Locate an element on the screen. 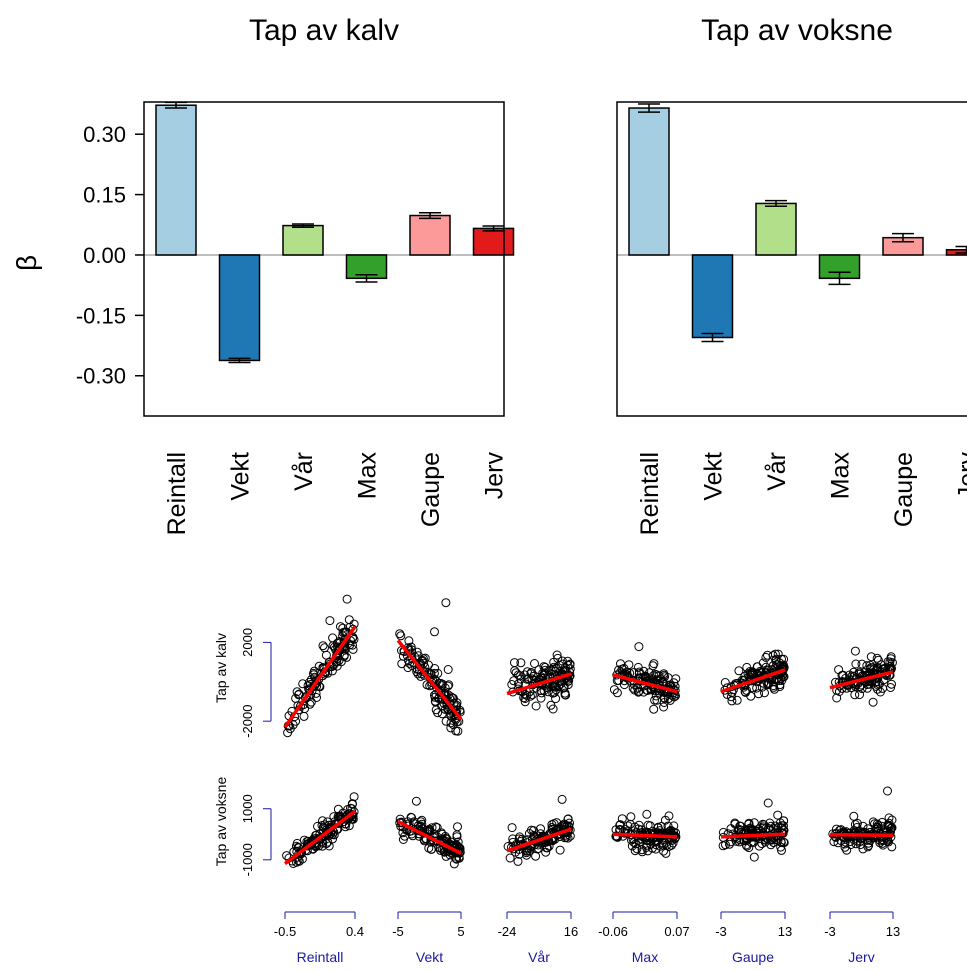 This screenshot has width=967, height=971. scatter-panel-tap-av-kalv-jerv is located at coordinates (863, 676).